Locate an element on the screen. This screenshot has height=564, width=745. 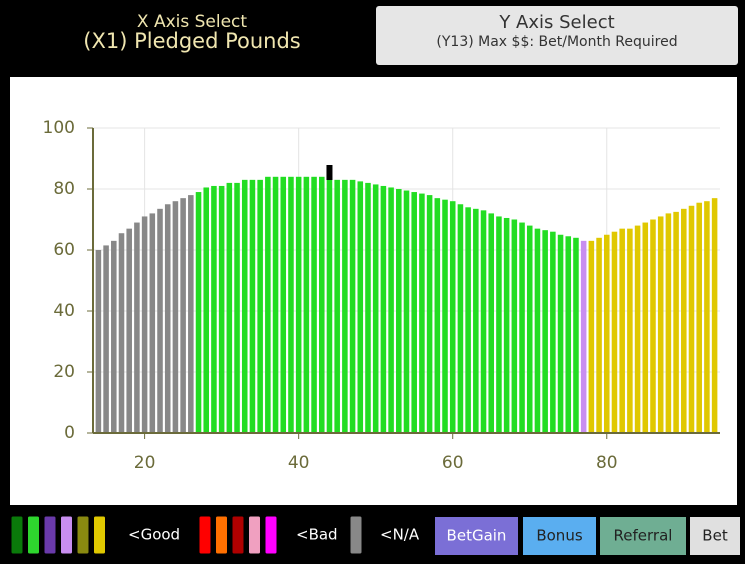
button-label: Bet is located at coordinates (715, 536).